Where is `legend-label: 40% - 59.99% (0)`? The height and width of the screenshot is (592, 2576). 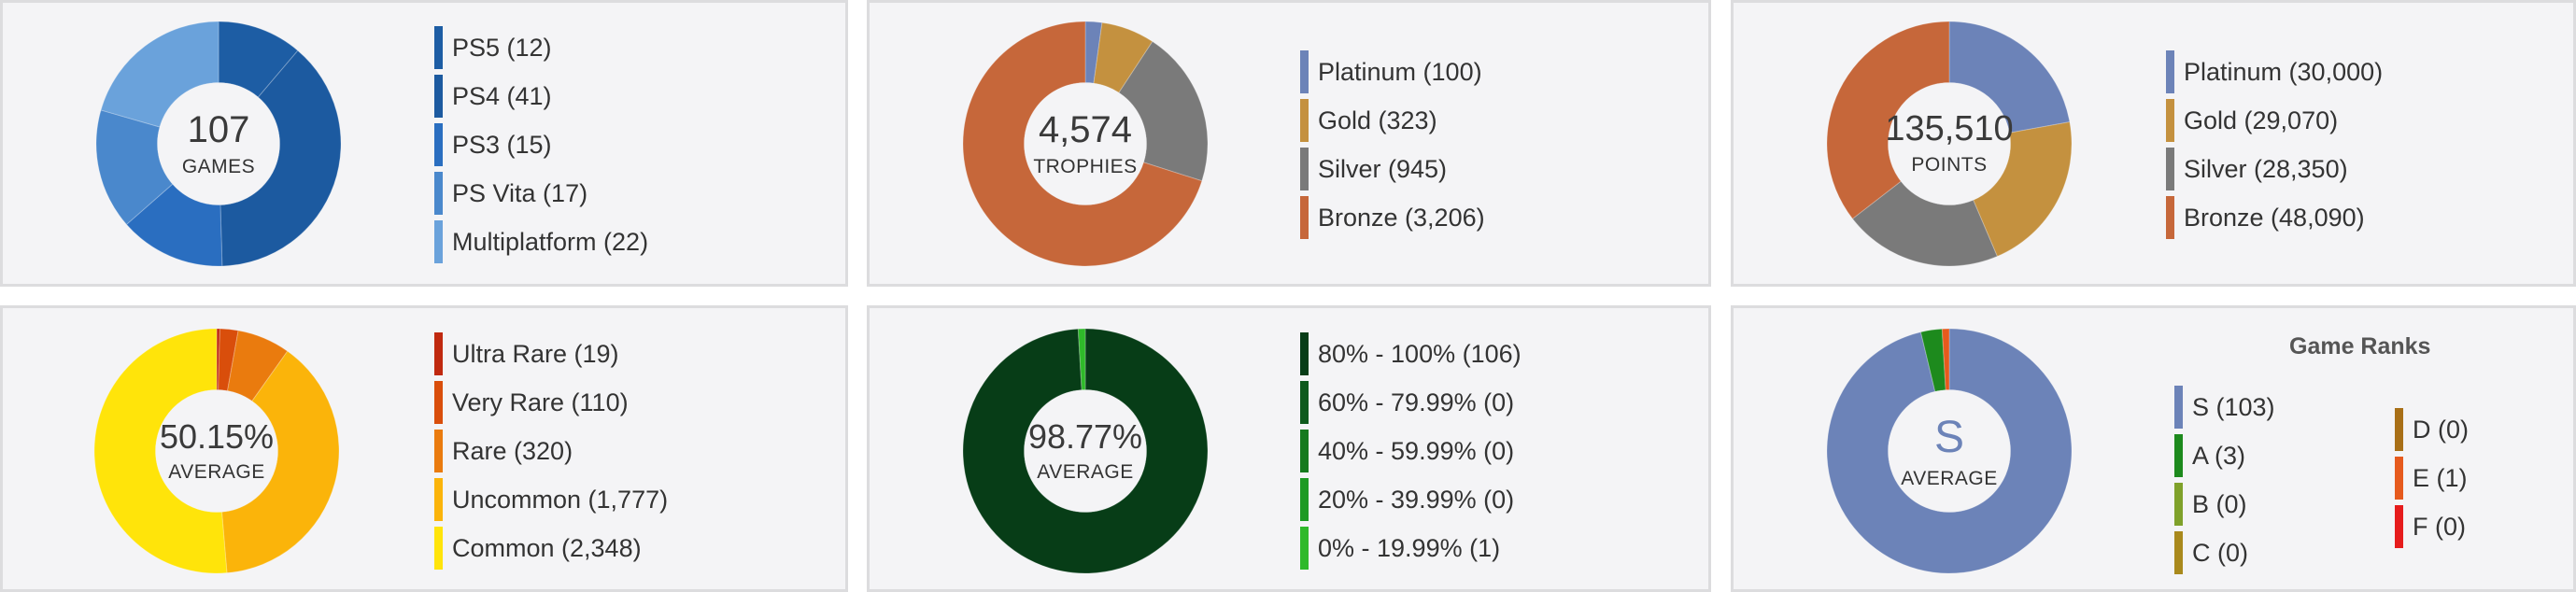 legend-label: 40% - 59.99% (0) is located at coordinates (1416, 451).